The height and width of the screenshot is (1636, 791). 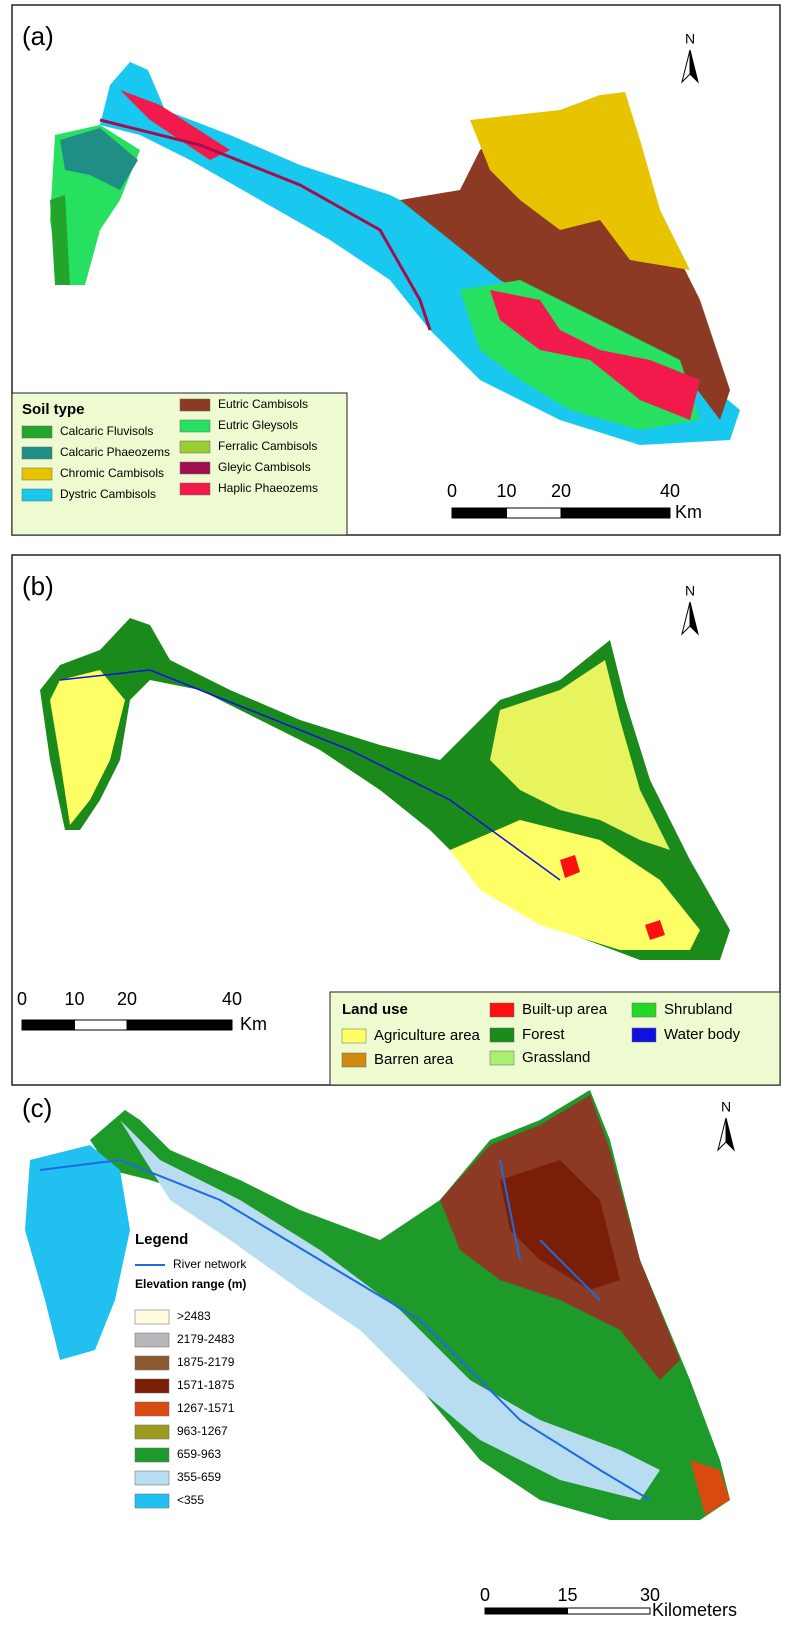 I want to click on legend-title: Land use, so click(x=375, y=1009).